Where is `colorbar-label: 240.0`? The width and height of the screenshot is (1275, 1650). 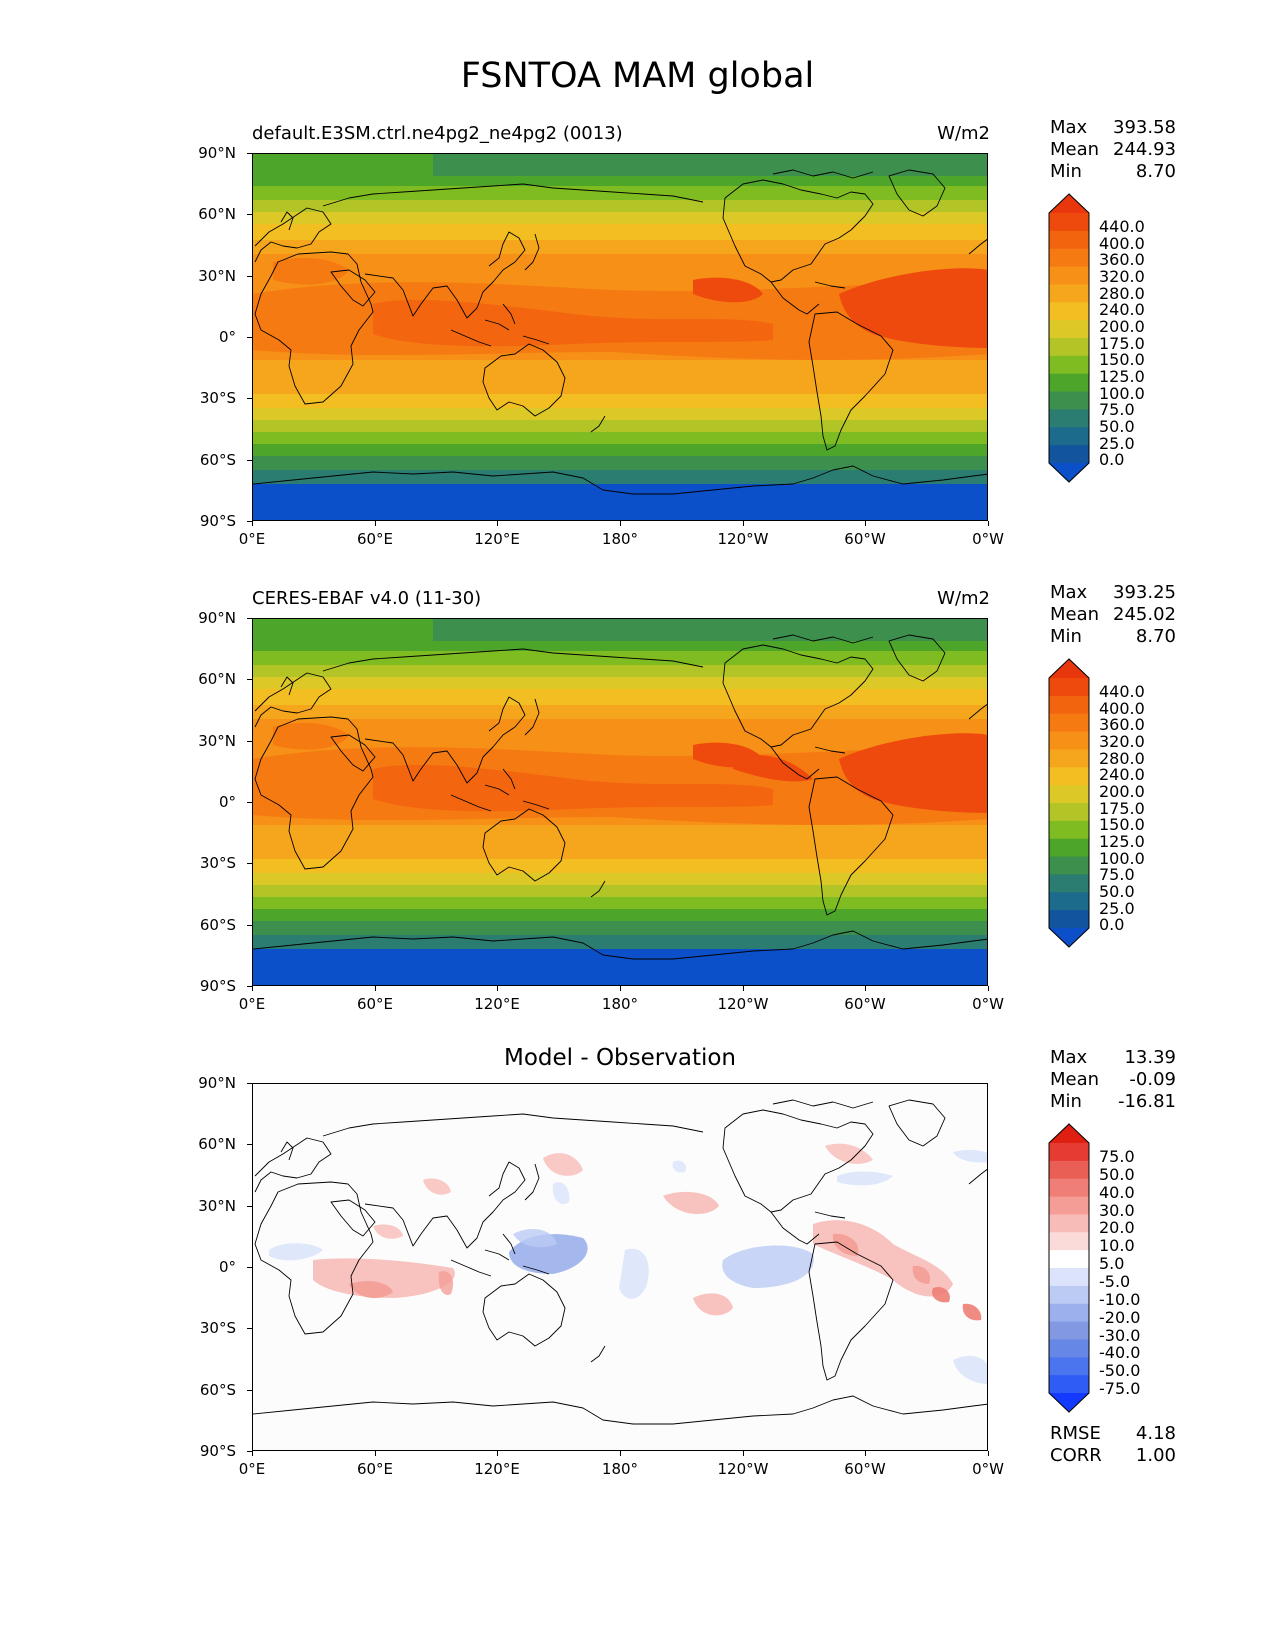
colorbar-label: 240.0 is located at coordinates (1122, 310).